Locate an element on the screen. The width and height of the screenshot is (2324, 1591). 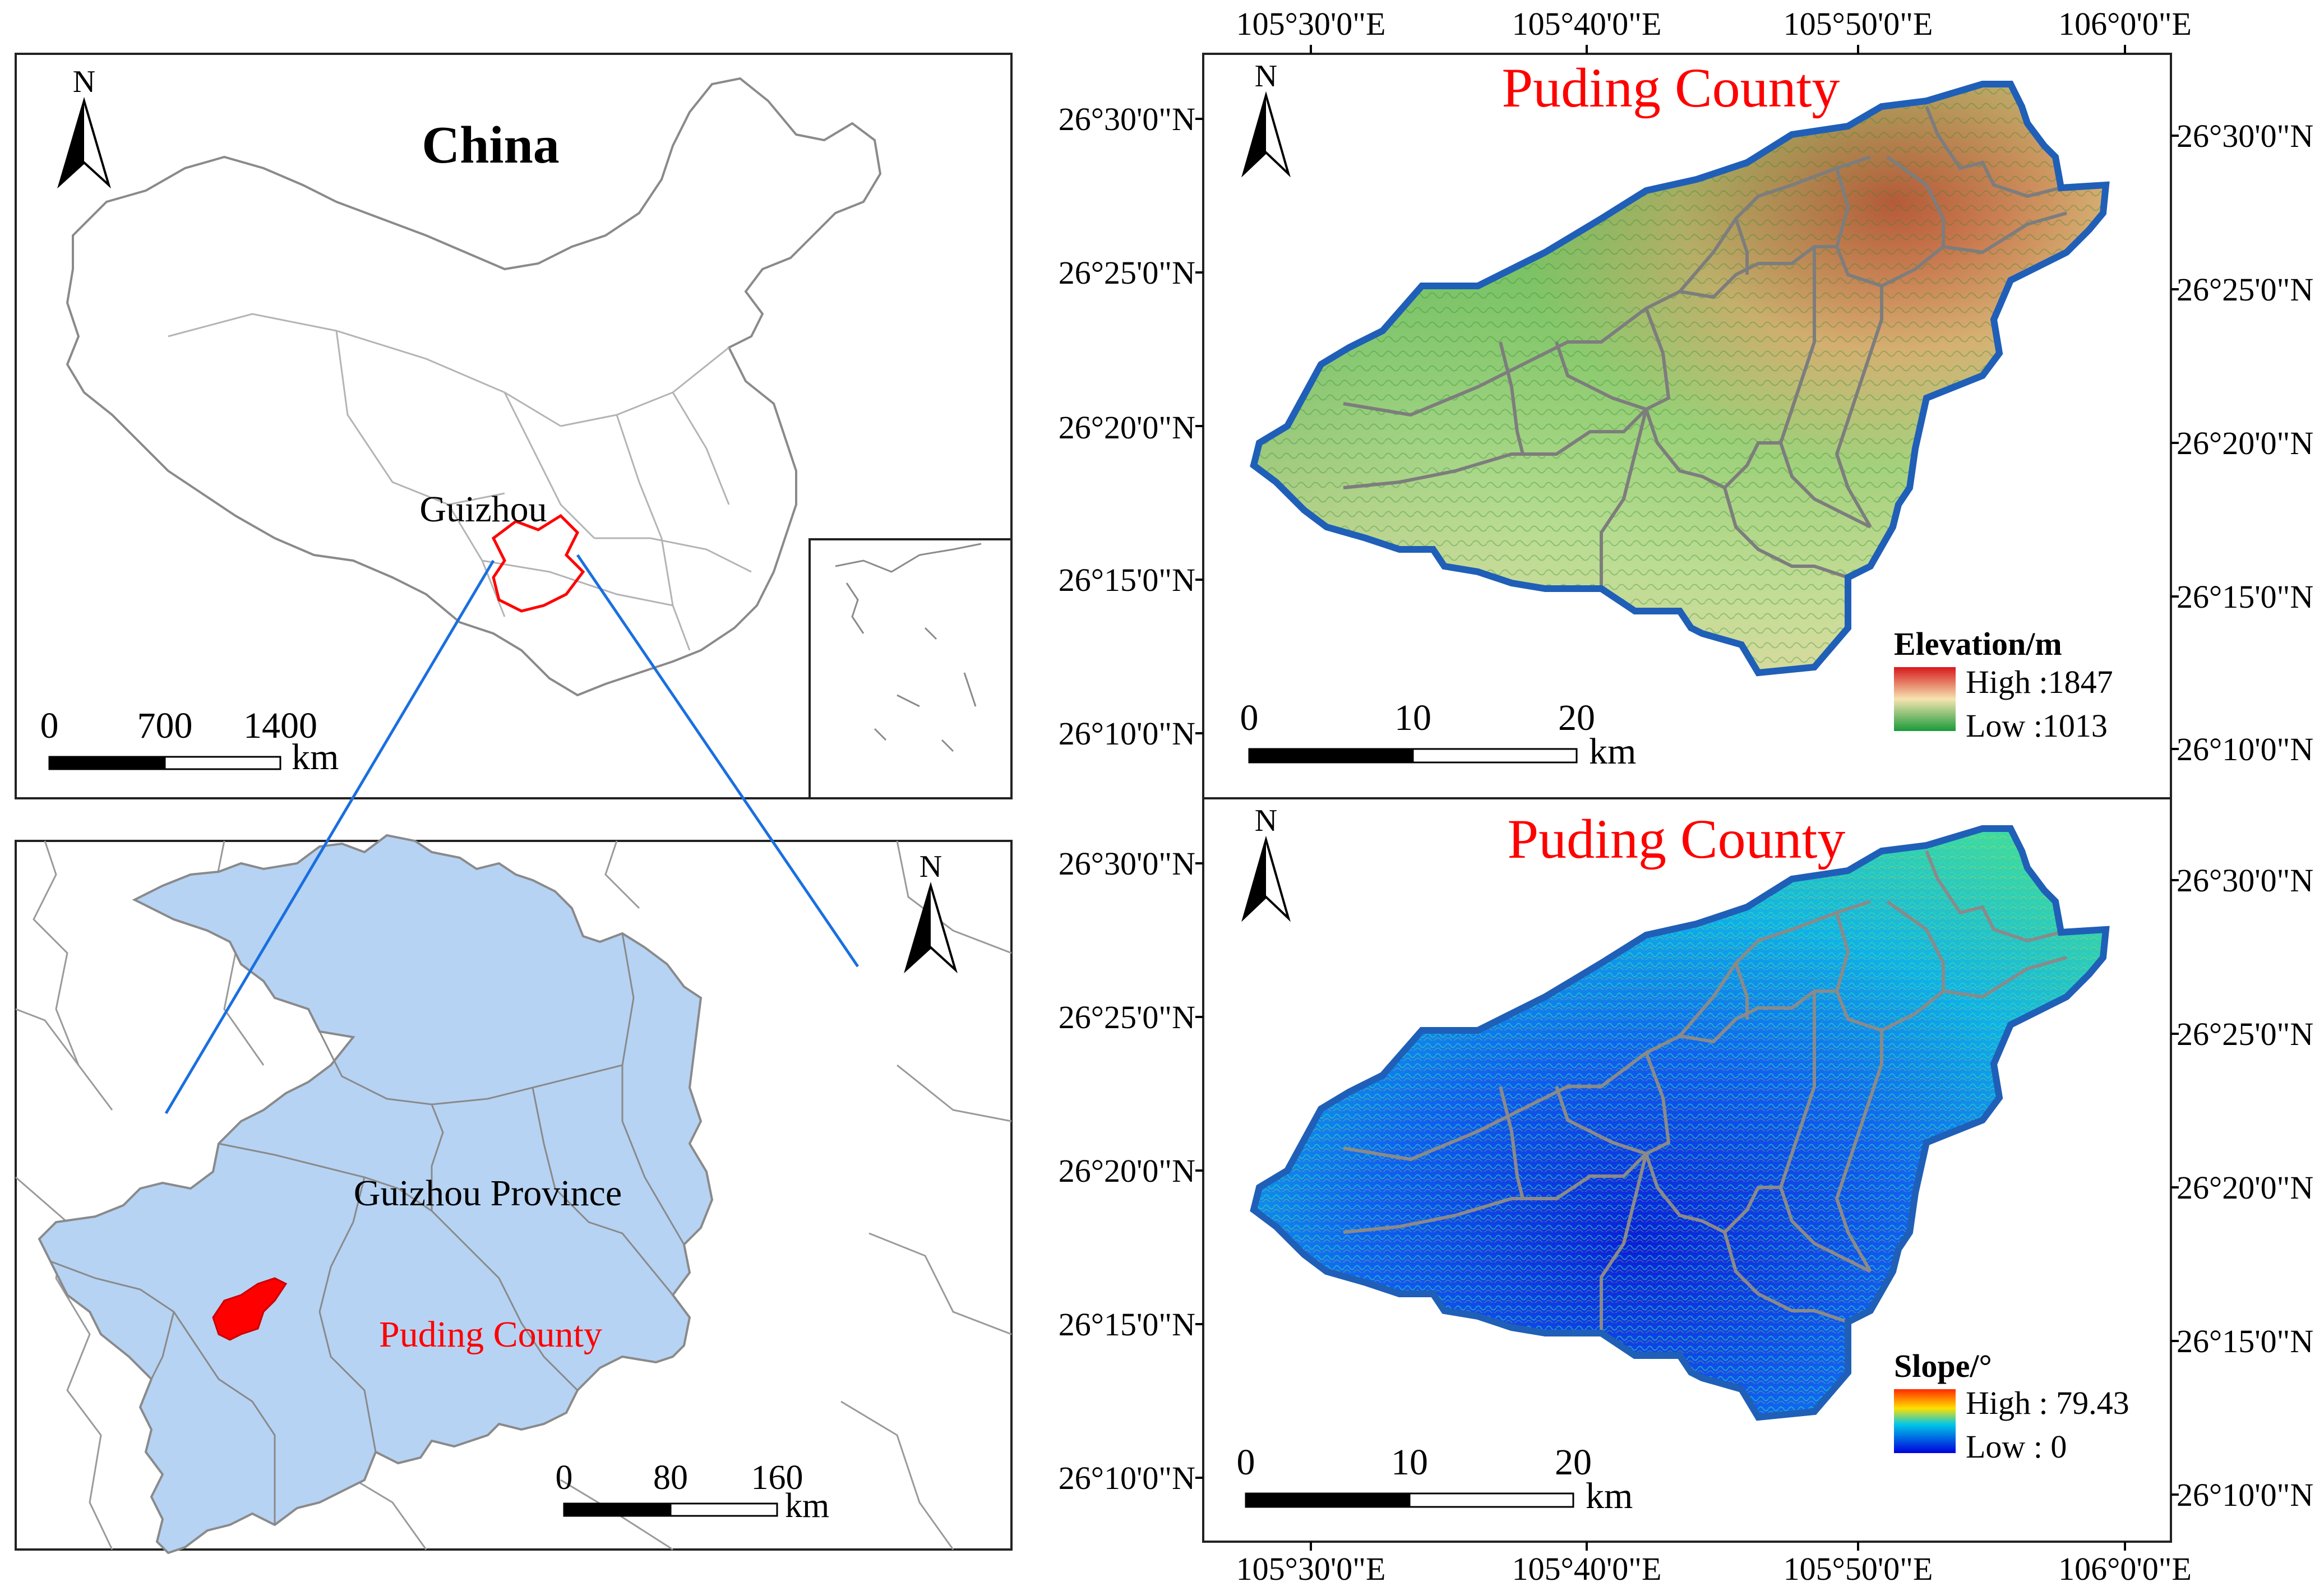
lat-label-left-e2: 26°25'0"N is located at coordinates (1127, 273).